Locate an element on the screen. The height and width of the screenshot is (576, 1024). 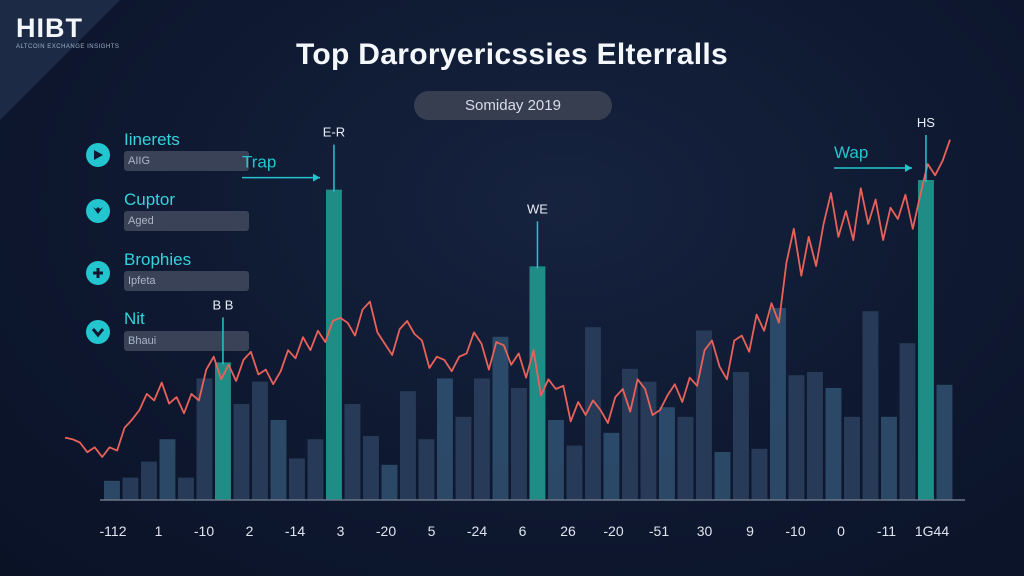
shield-icon is located at coordinates (98, 211).